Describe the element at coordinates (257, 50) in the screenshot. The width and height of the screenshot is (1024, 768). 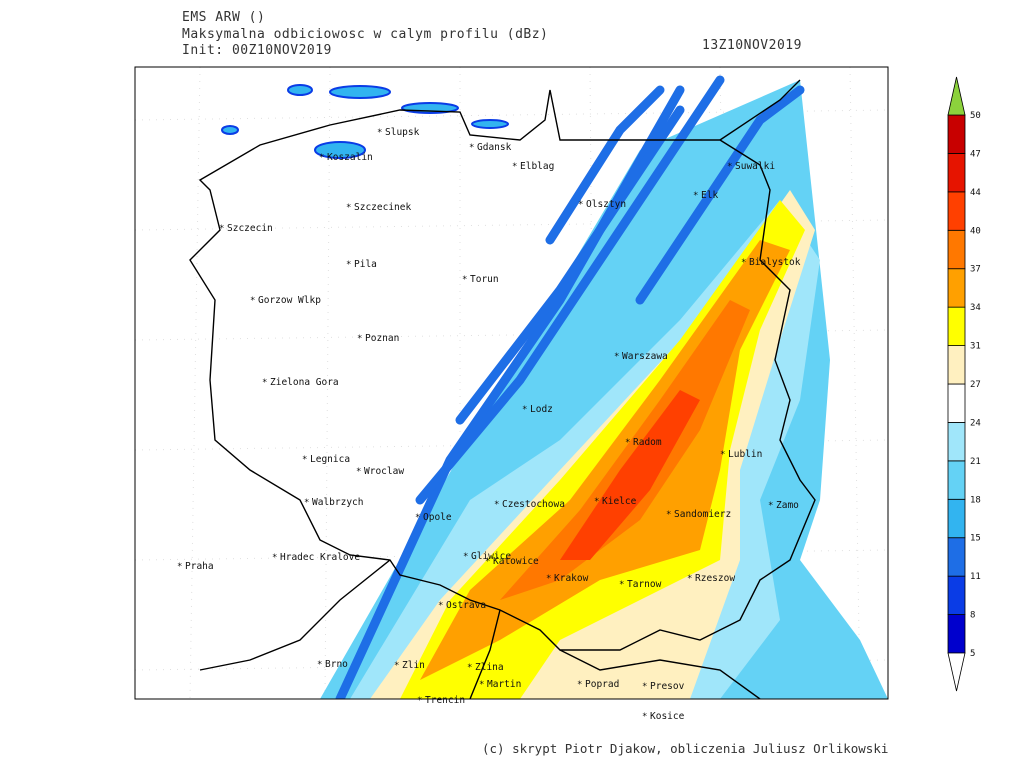
I see `init-time: Init: 00Z10NOV2019` at that location.